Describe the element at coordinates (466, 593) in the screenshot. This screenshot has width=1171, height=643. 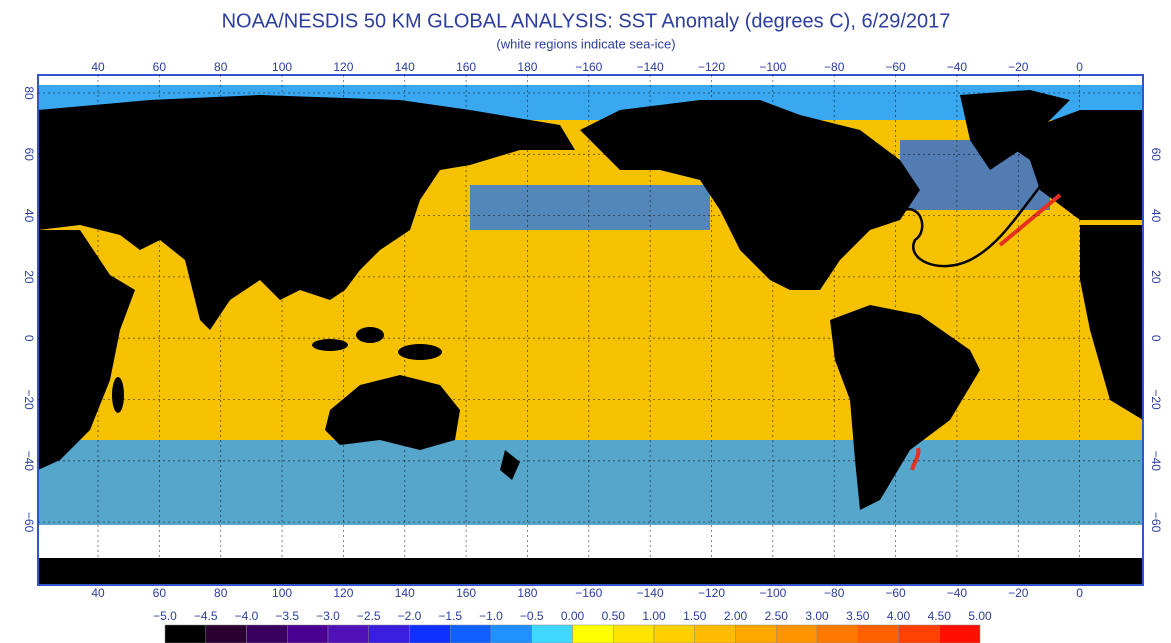
I see `lon-label-bottom: 160` at that location.